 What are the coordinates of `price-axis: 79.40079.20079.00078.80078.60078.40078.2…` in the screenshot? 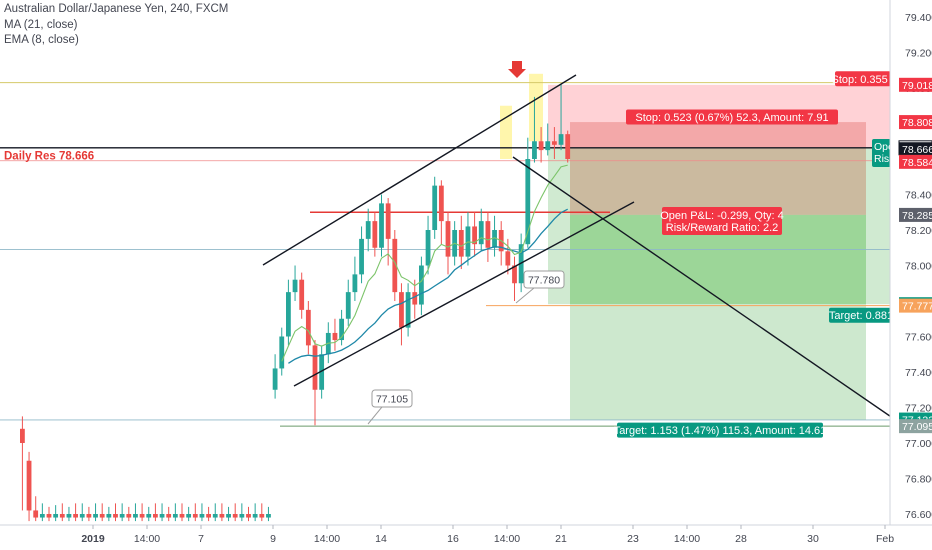 It's located at (910, 275).